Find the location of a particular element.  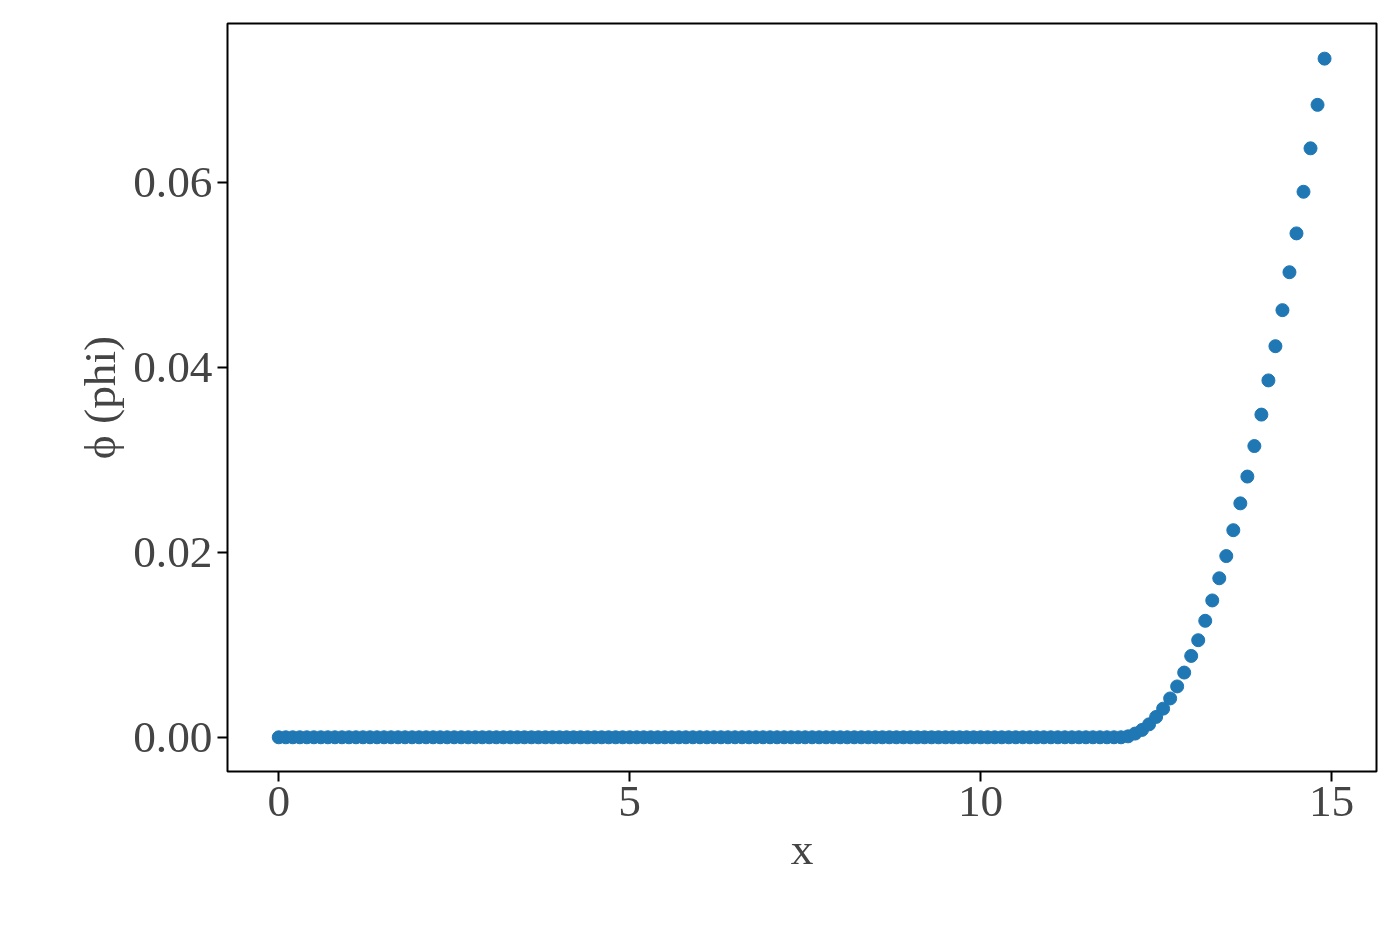

y-axis-title: ϕ (phi) is located at coordinates (100, 397).